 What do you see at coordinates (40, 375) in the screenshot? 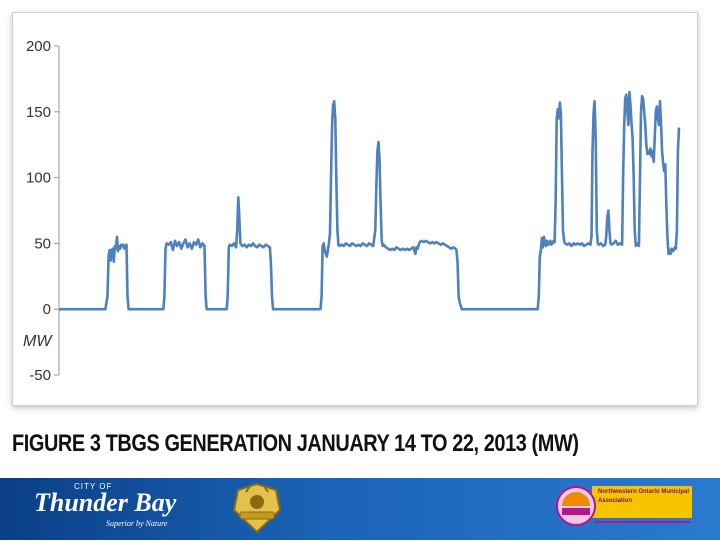
I see `y-tick-label: -50` at bounding box center [40, 375].